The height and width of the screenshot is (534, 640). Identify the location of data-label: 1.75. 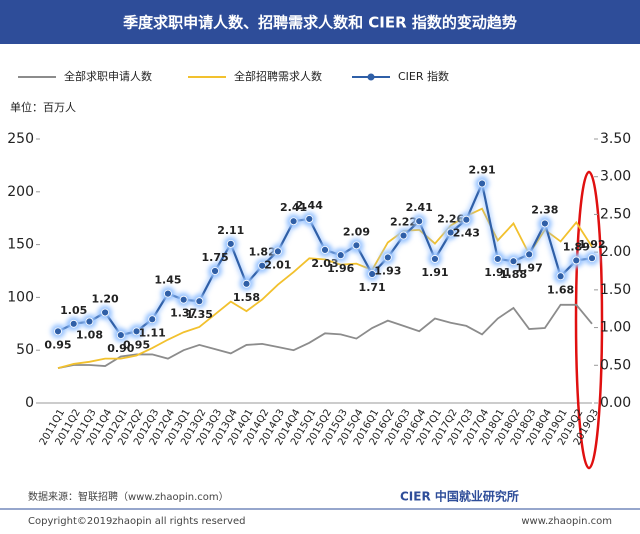
(214, 257).